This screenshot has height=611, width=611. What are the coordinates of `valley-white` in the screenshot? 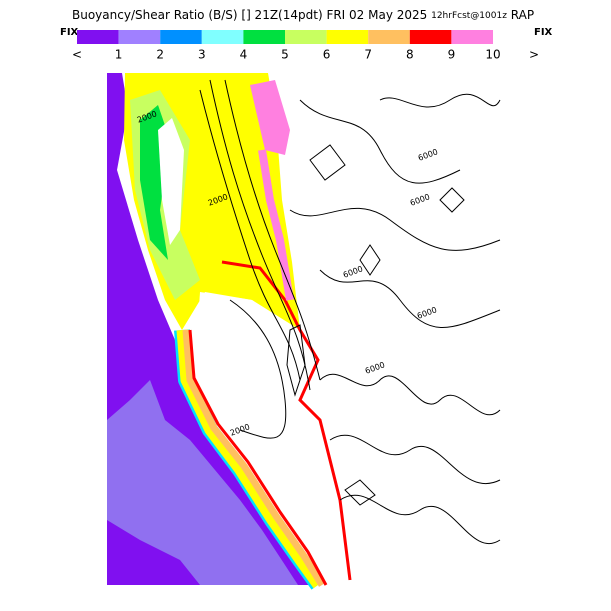 It's located at (249, 362).